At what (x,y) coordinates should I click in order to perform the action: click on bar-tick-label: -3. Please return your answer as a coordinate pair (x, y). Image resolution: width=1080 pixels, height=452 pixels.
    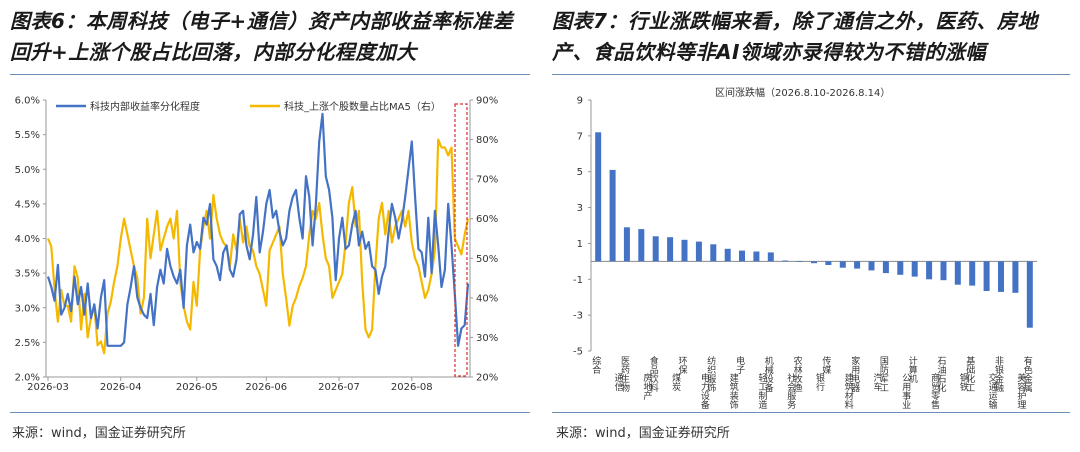
    Looking at the image, I should click on (578, 316).